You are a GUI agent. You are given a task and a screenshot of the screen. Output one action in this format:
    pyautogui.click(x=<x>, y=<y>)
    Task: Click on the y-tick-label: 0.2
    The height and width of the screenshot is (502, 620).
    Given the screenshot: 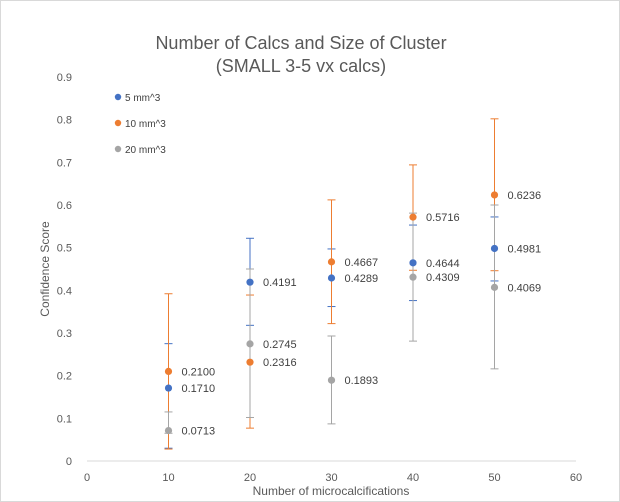 What is the action you would take?
    pyautogui.click(x=64, y=377)
    